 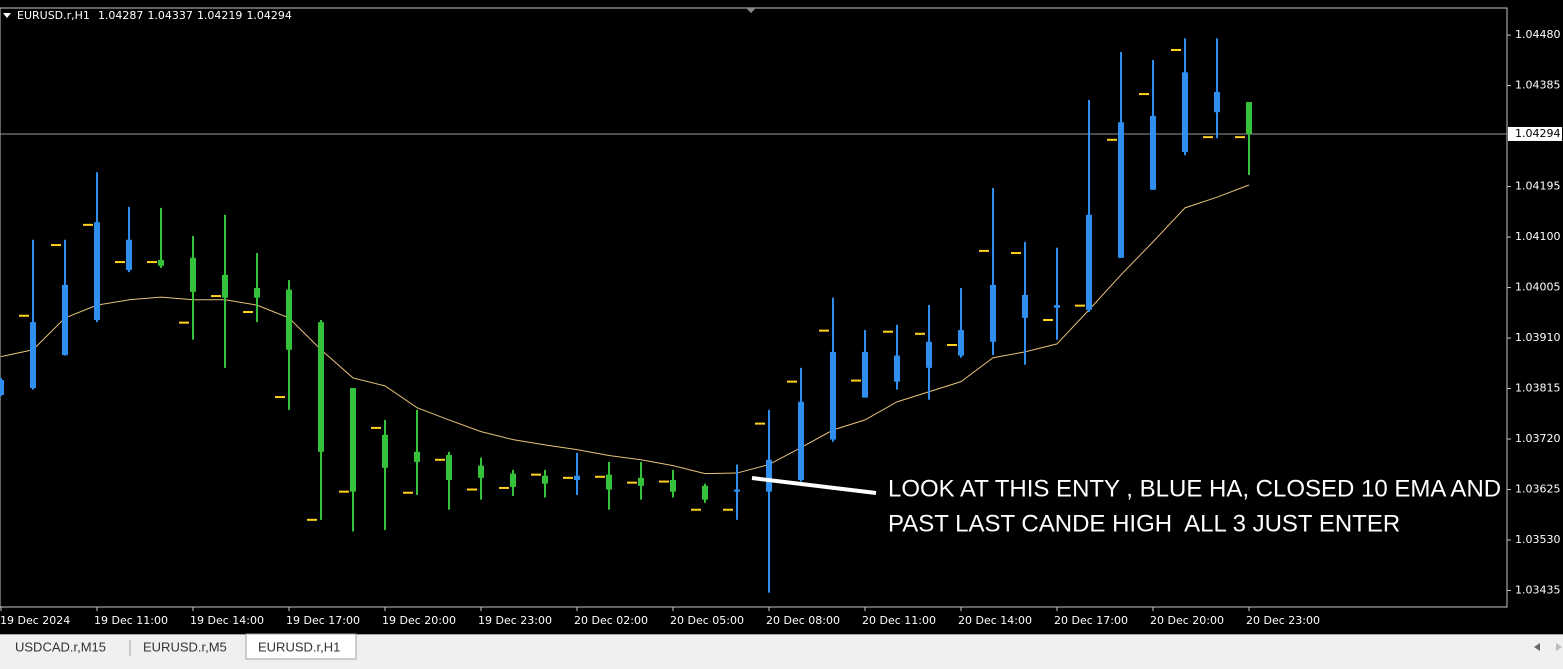 I want to click on header-low: 1.04219, so click(x=220, y=15).